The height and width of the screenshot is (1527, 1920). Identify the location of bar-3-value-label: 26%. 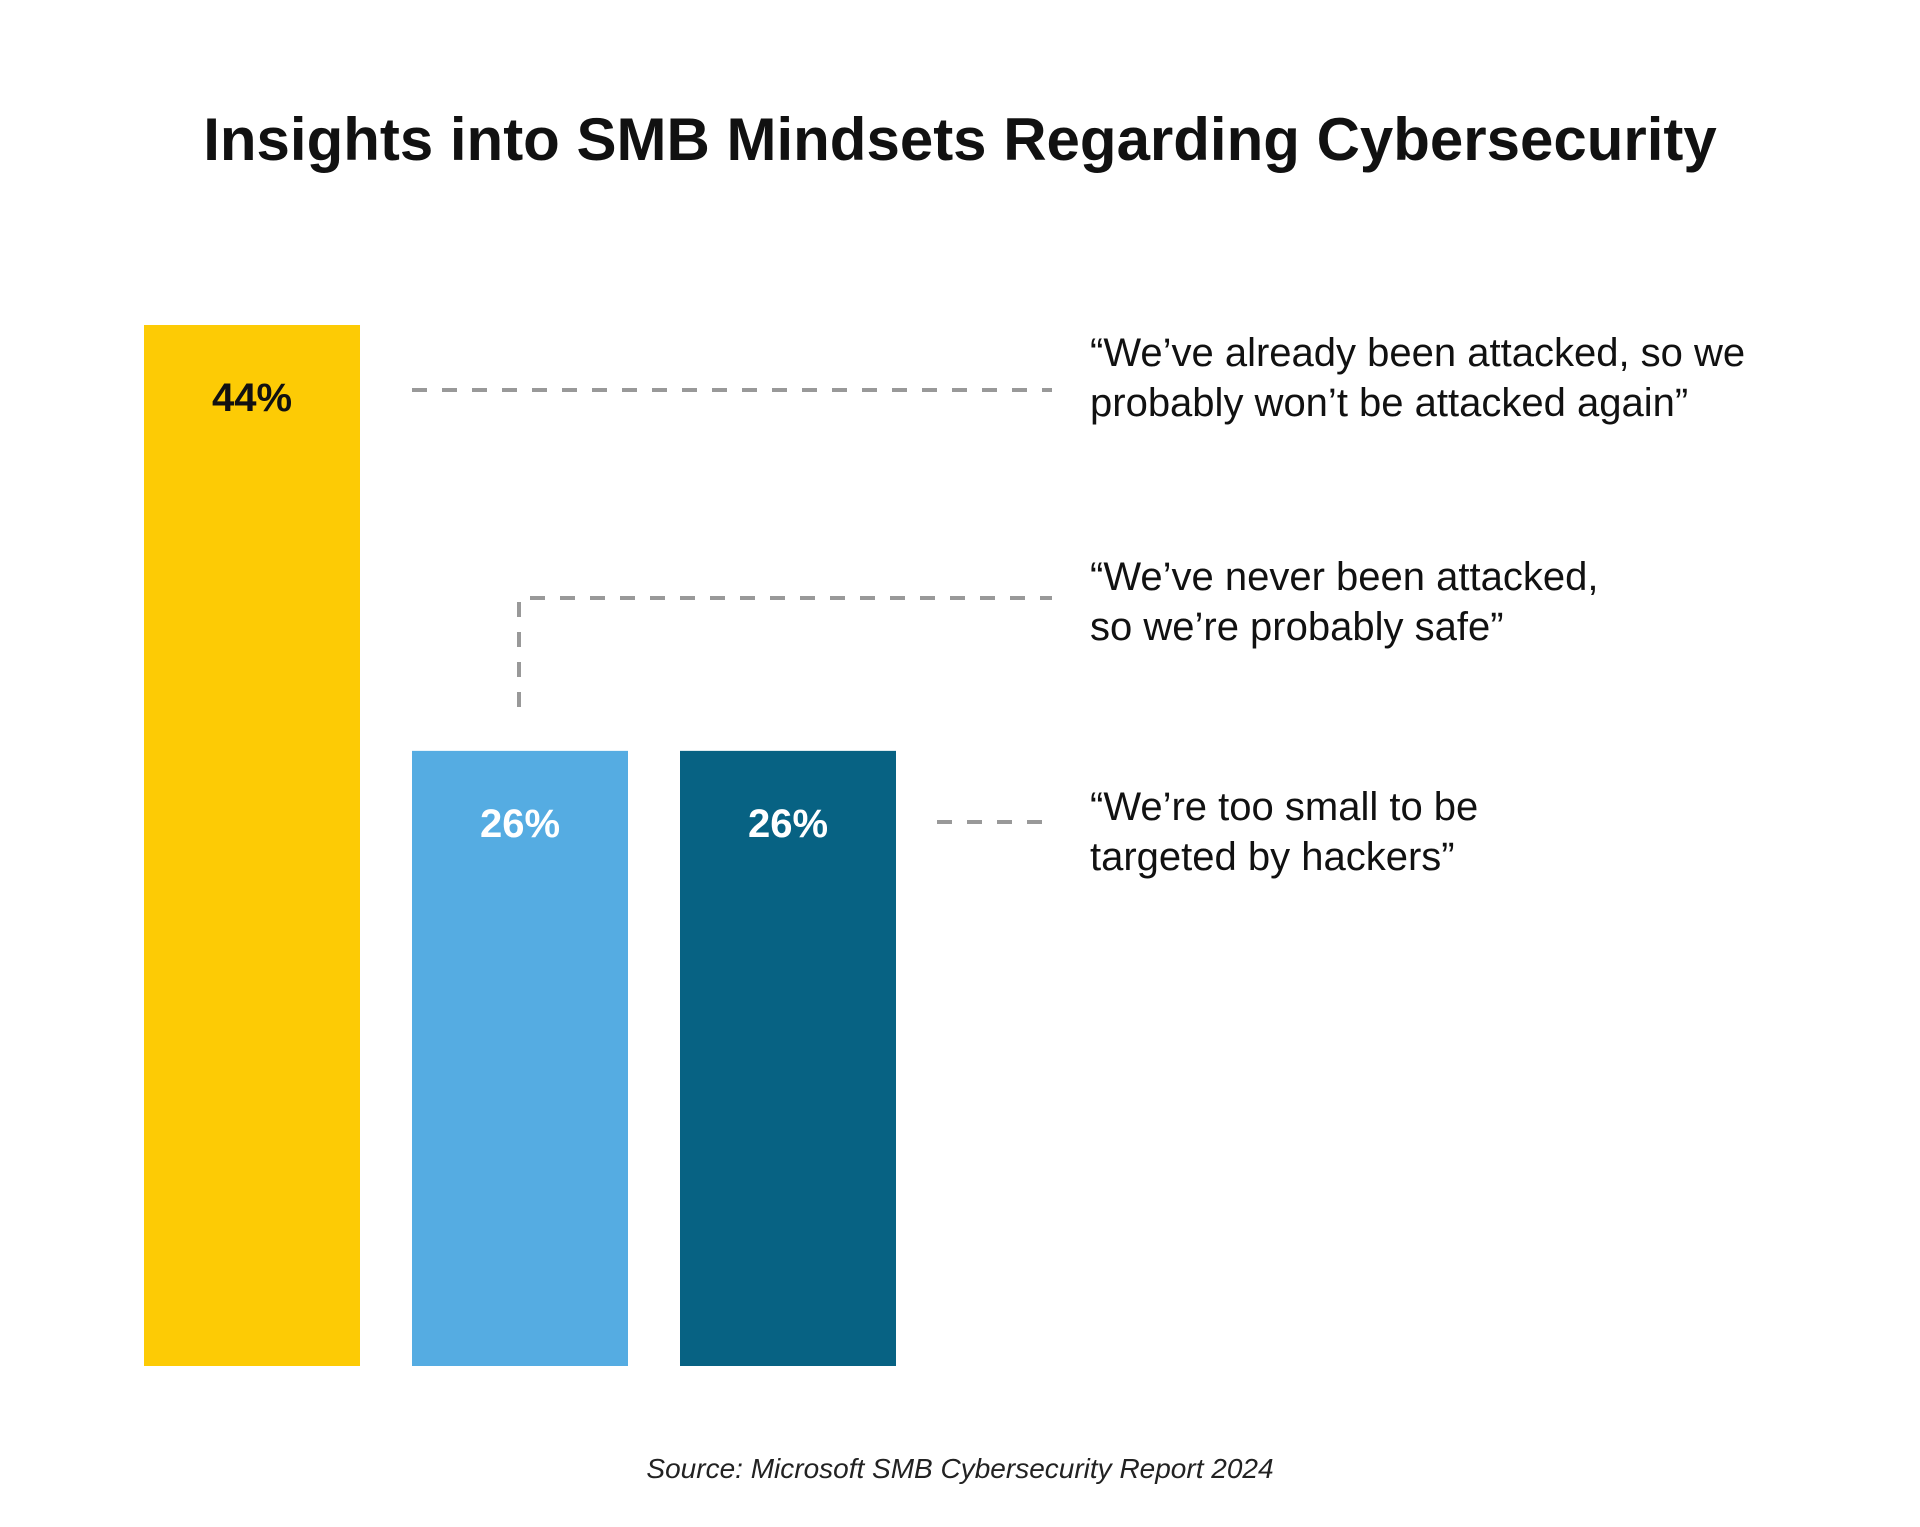
(788, 824).